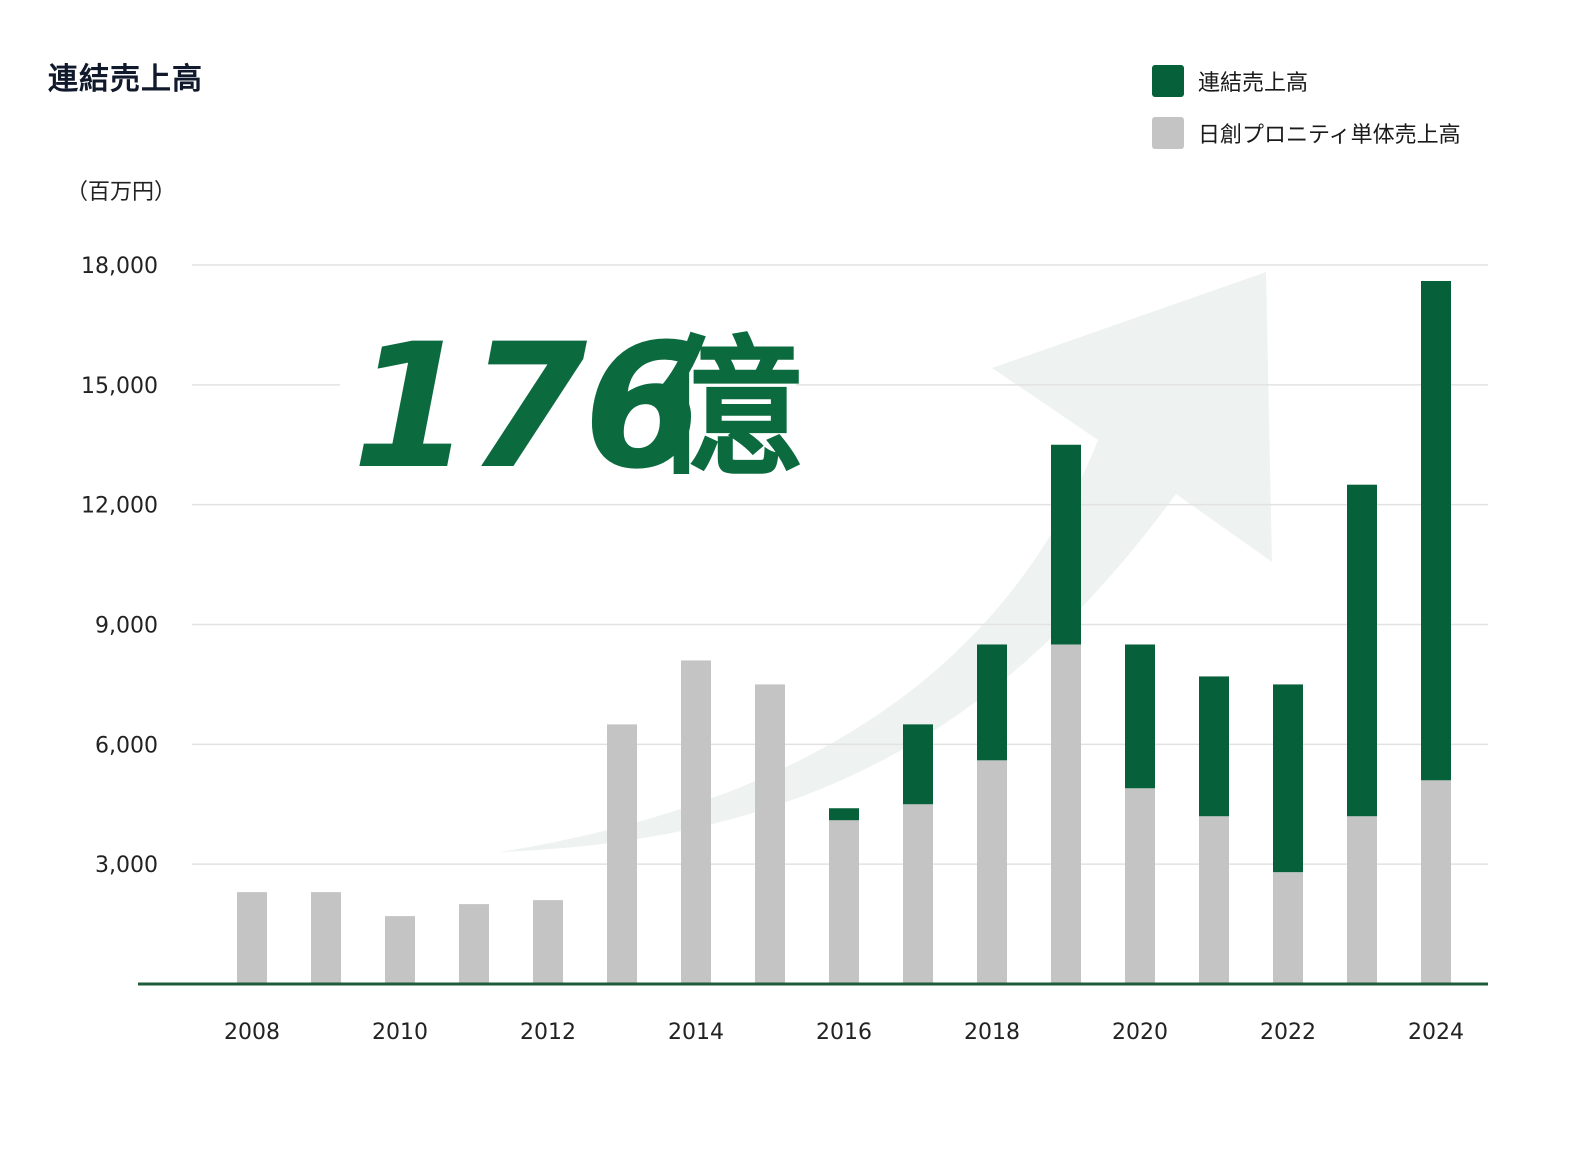  I want to click on bar-standalone-2012, so click(548, 942).